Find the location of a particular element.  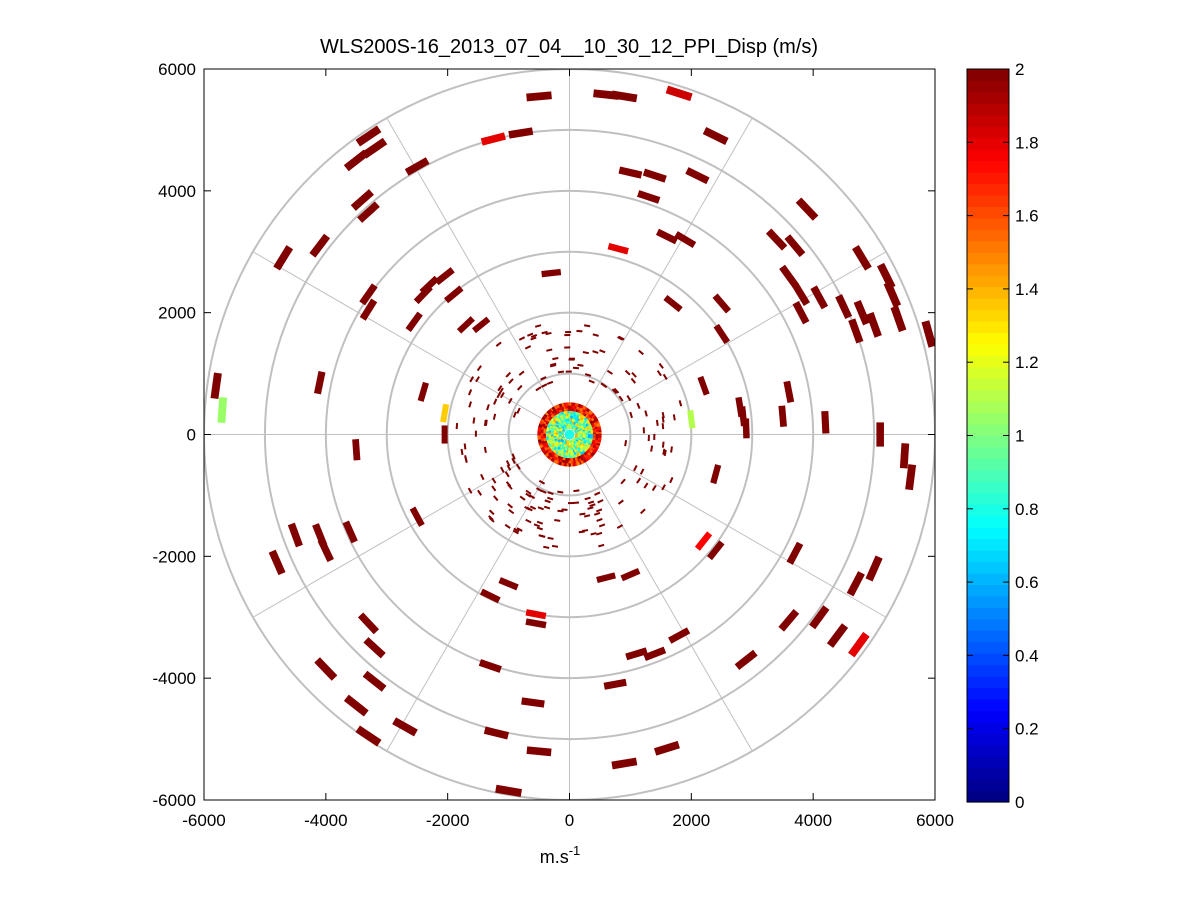

y-tick-label: 2000 is located at coordinates (177, 313).